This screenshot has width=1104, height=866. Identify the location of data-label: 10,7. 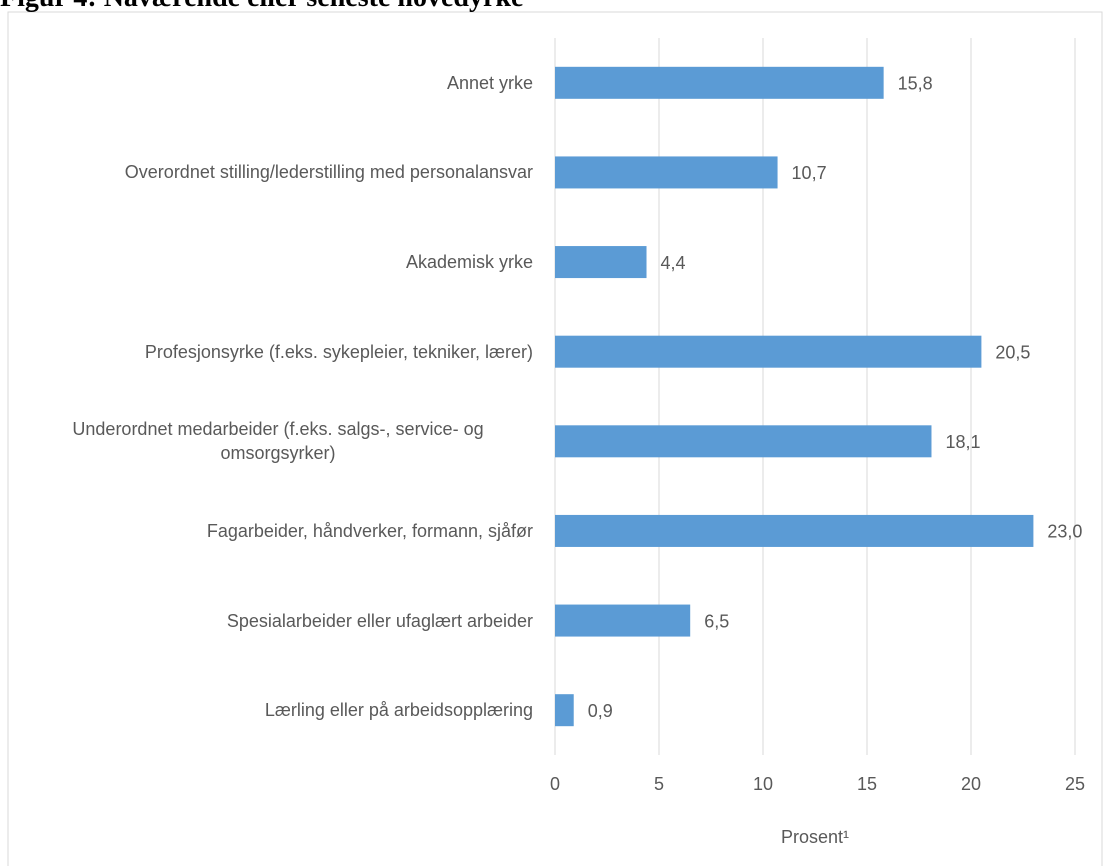
(809, 173).